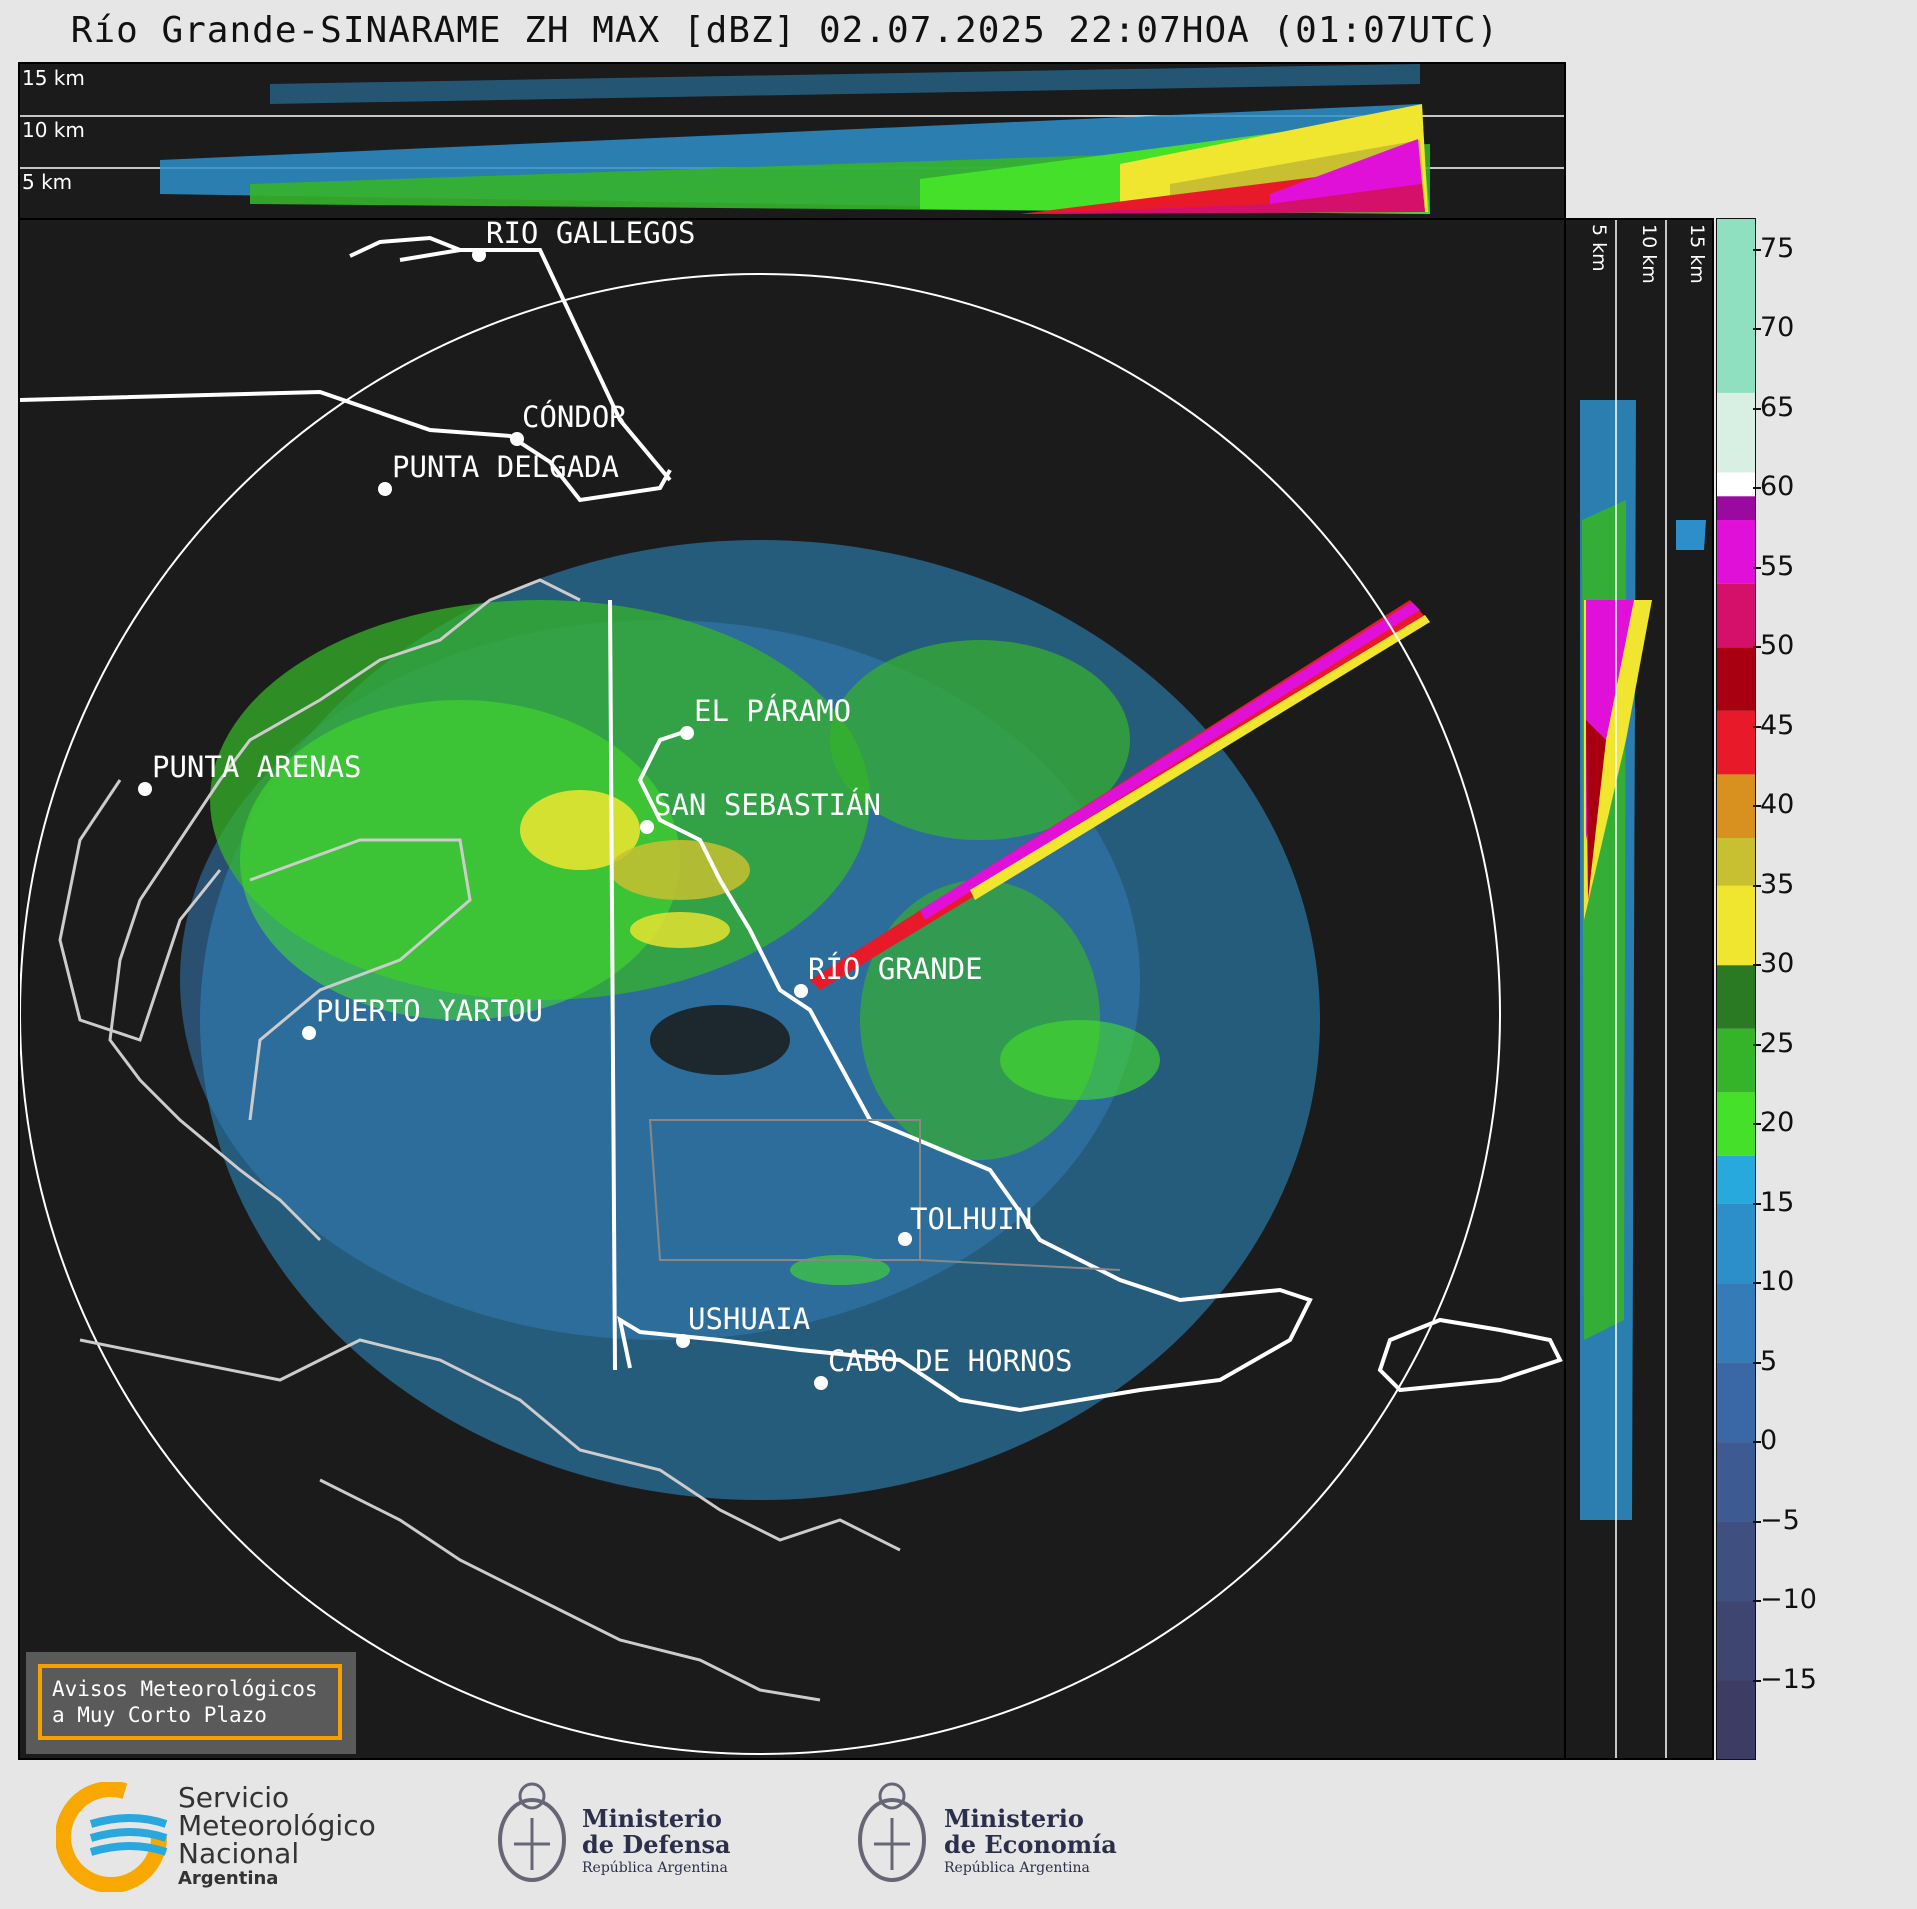 The image size is (1917, 1909). I want to click on colorbar-tick-label: 0, so click(1769, 1441).